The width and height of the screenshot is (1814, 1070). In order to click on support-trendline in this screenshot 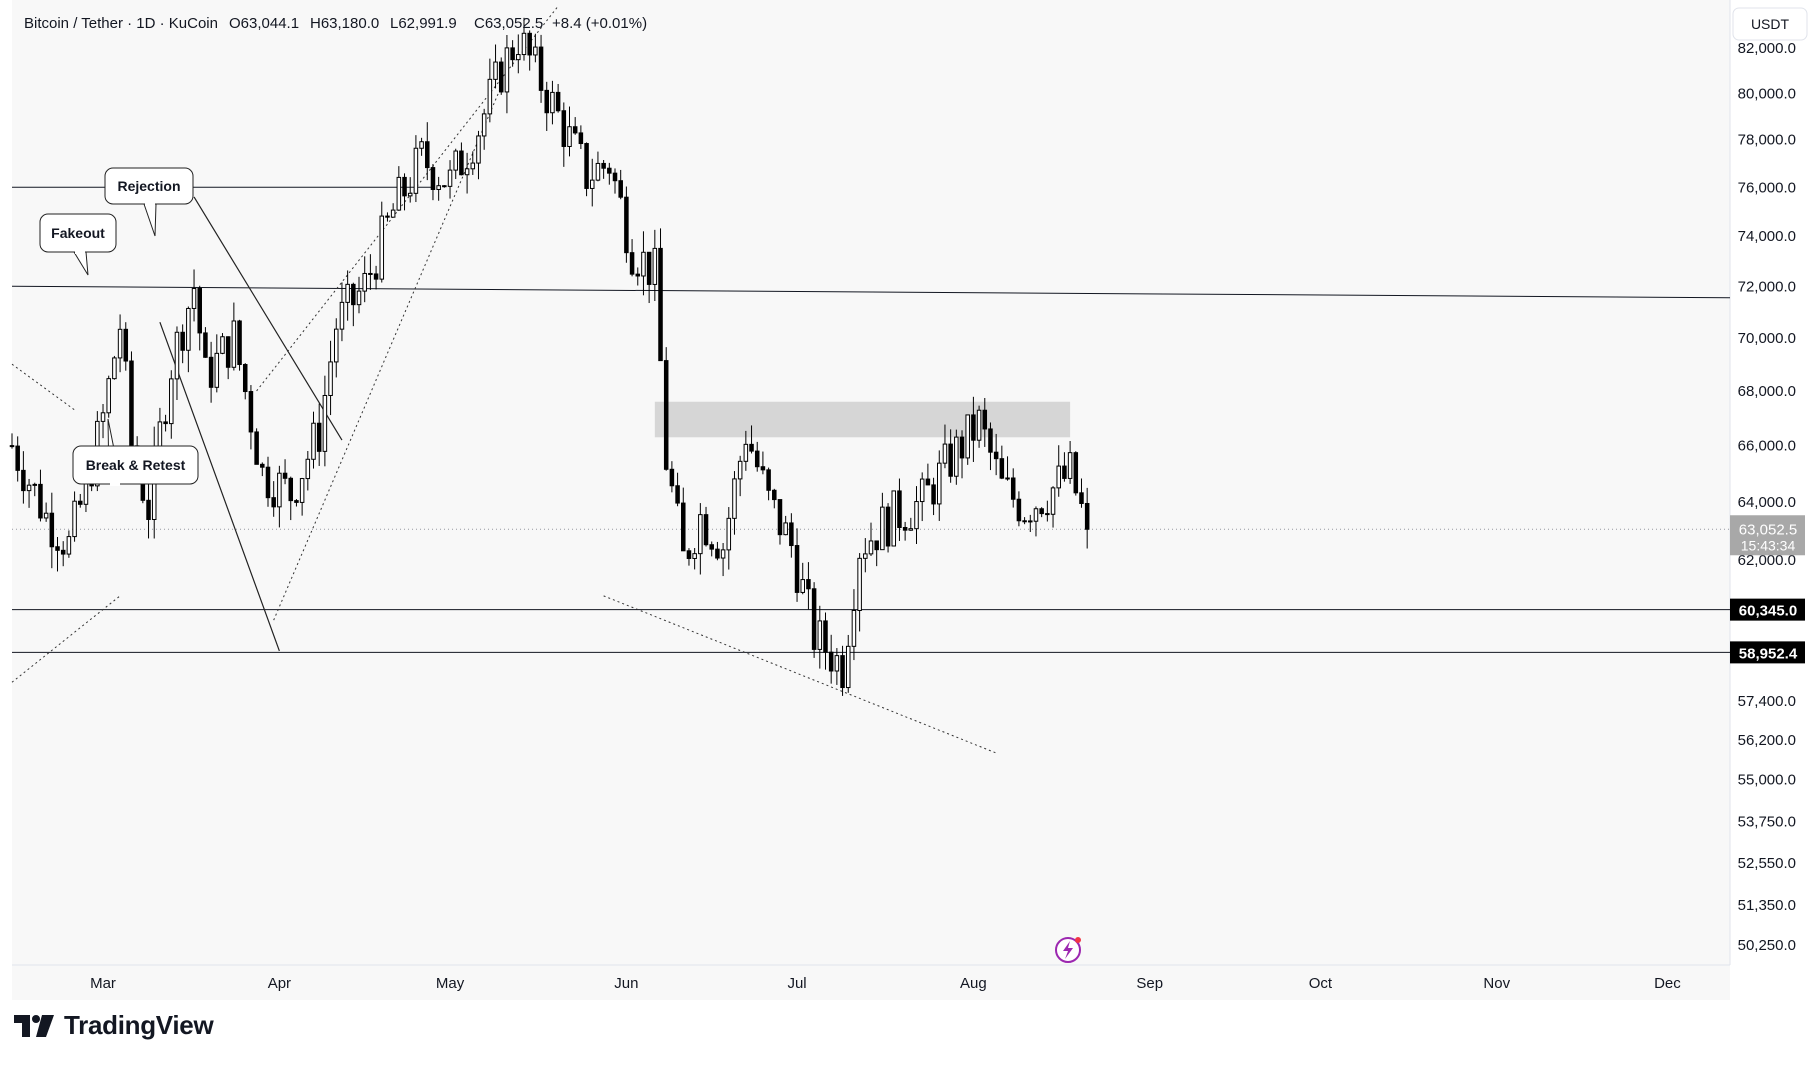, I will do `click(800, 674)`.